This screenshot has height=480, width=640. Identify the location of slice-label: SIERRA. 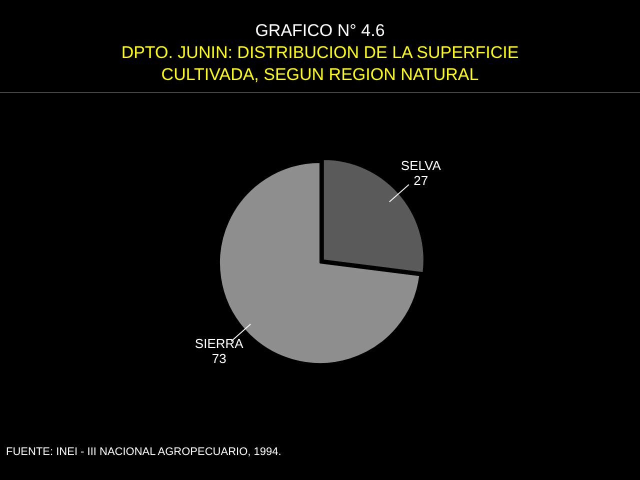
(219, 343).